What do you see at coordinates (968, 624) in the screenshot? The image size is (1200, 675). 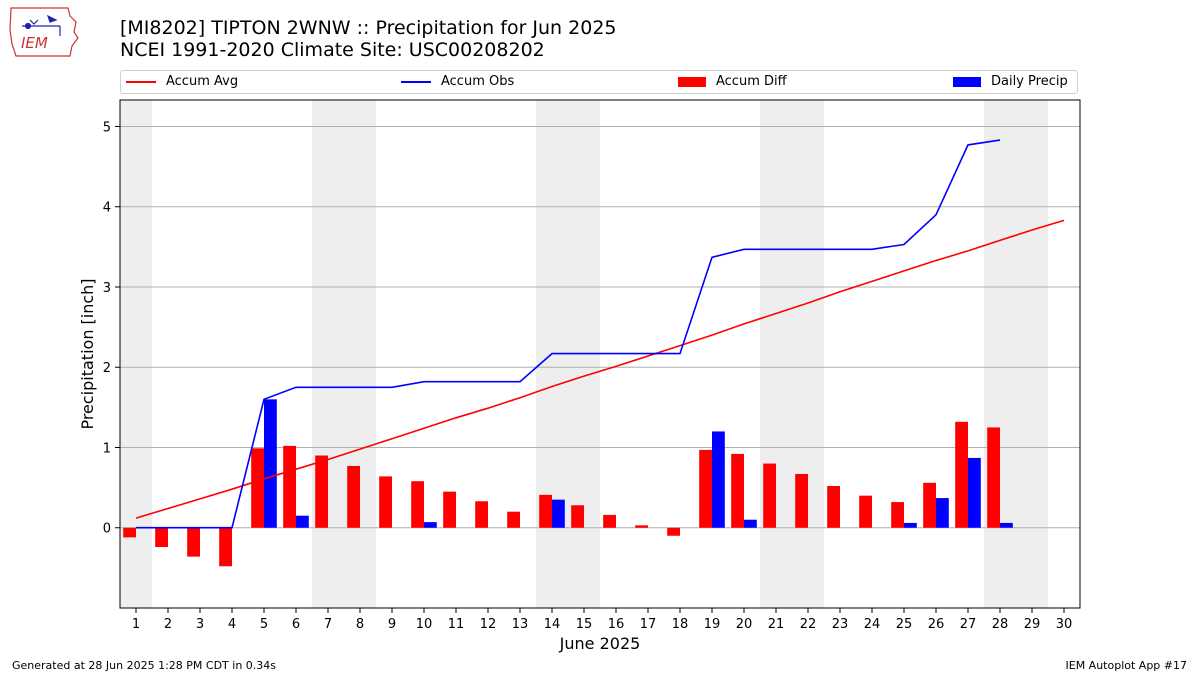 I see `x-tick-label: 27` at bounding box center [968, 624].